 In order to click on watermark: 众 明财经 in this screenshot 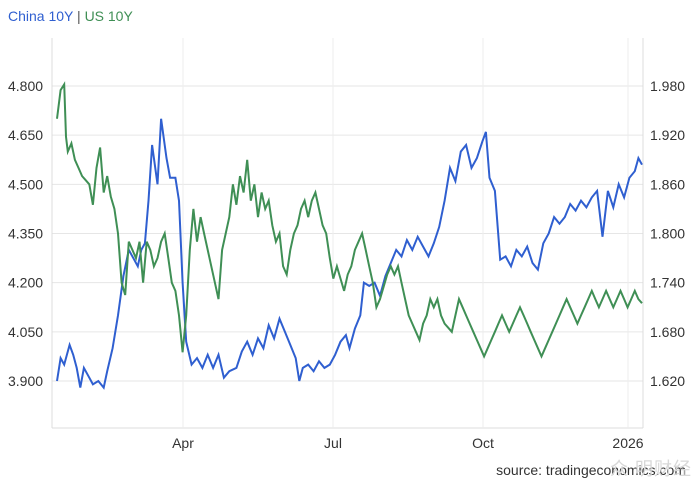, I will do `click(650, 469)`.